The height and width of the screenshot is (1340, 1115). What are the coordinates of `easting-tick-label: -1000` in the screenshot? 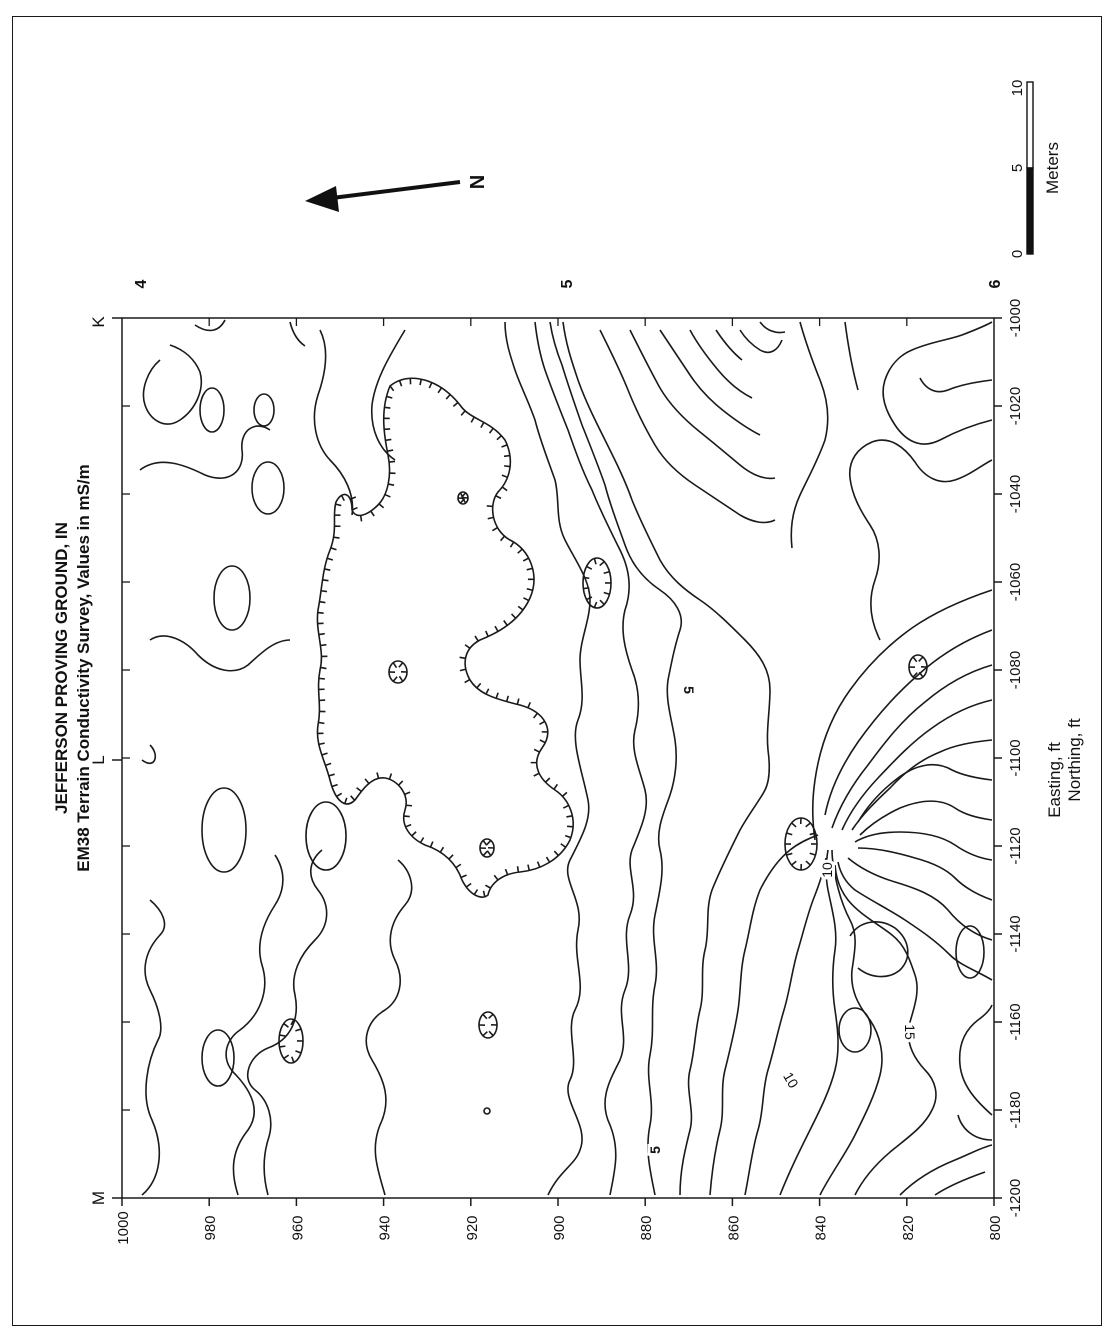 It's located at (1015, 318).